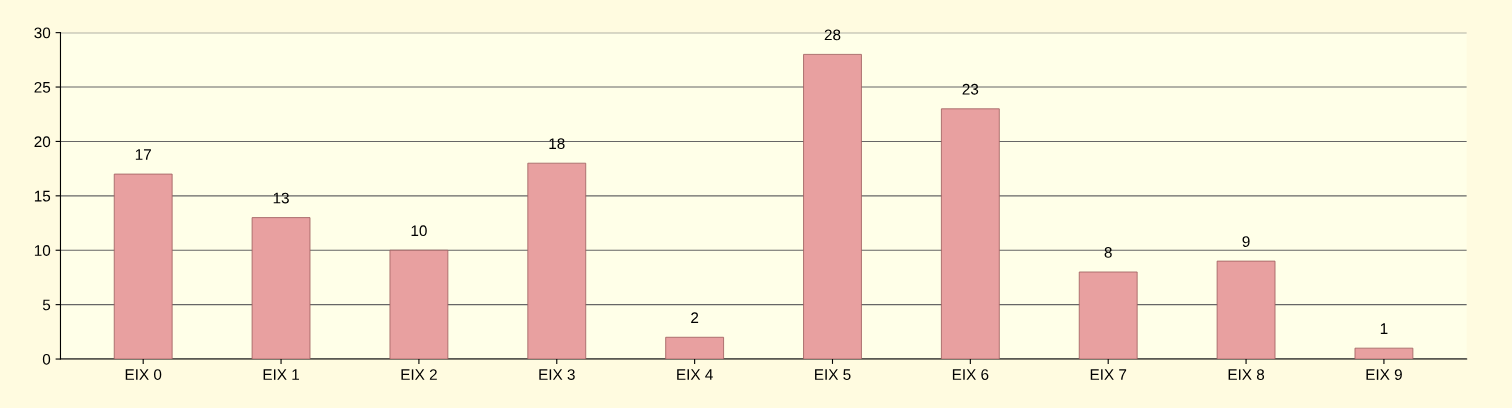 Image resolution: width=1512 pixels, height=408 pixels. I want to click on x-tick-label: EIX 4, so click(695, 374).